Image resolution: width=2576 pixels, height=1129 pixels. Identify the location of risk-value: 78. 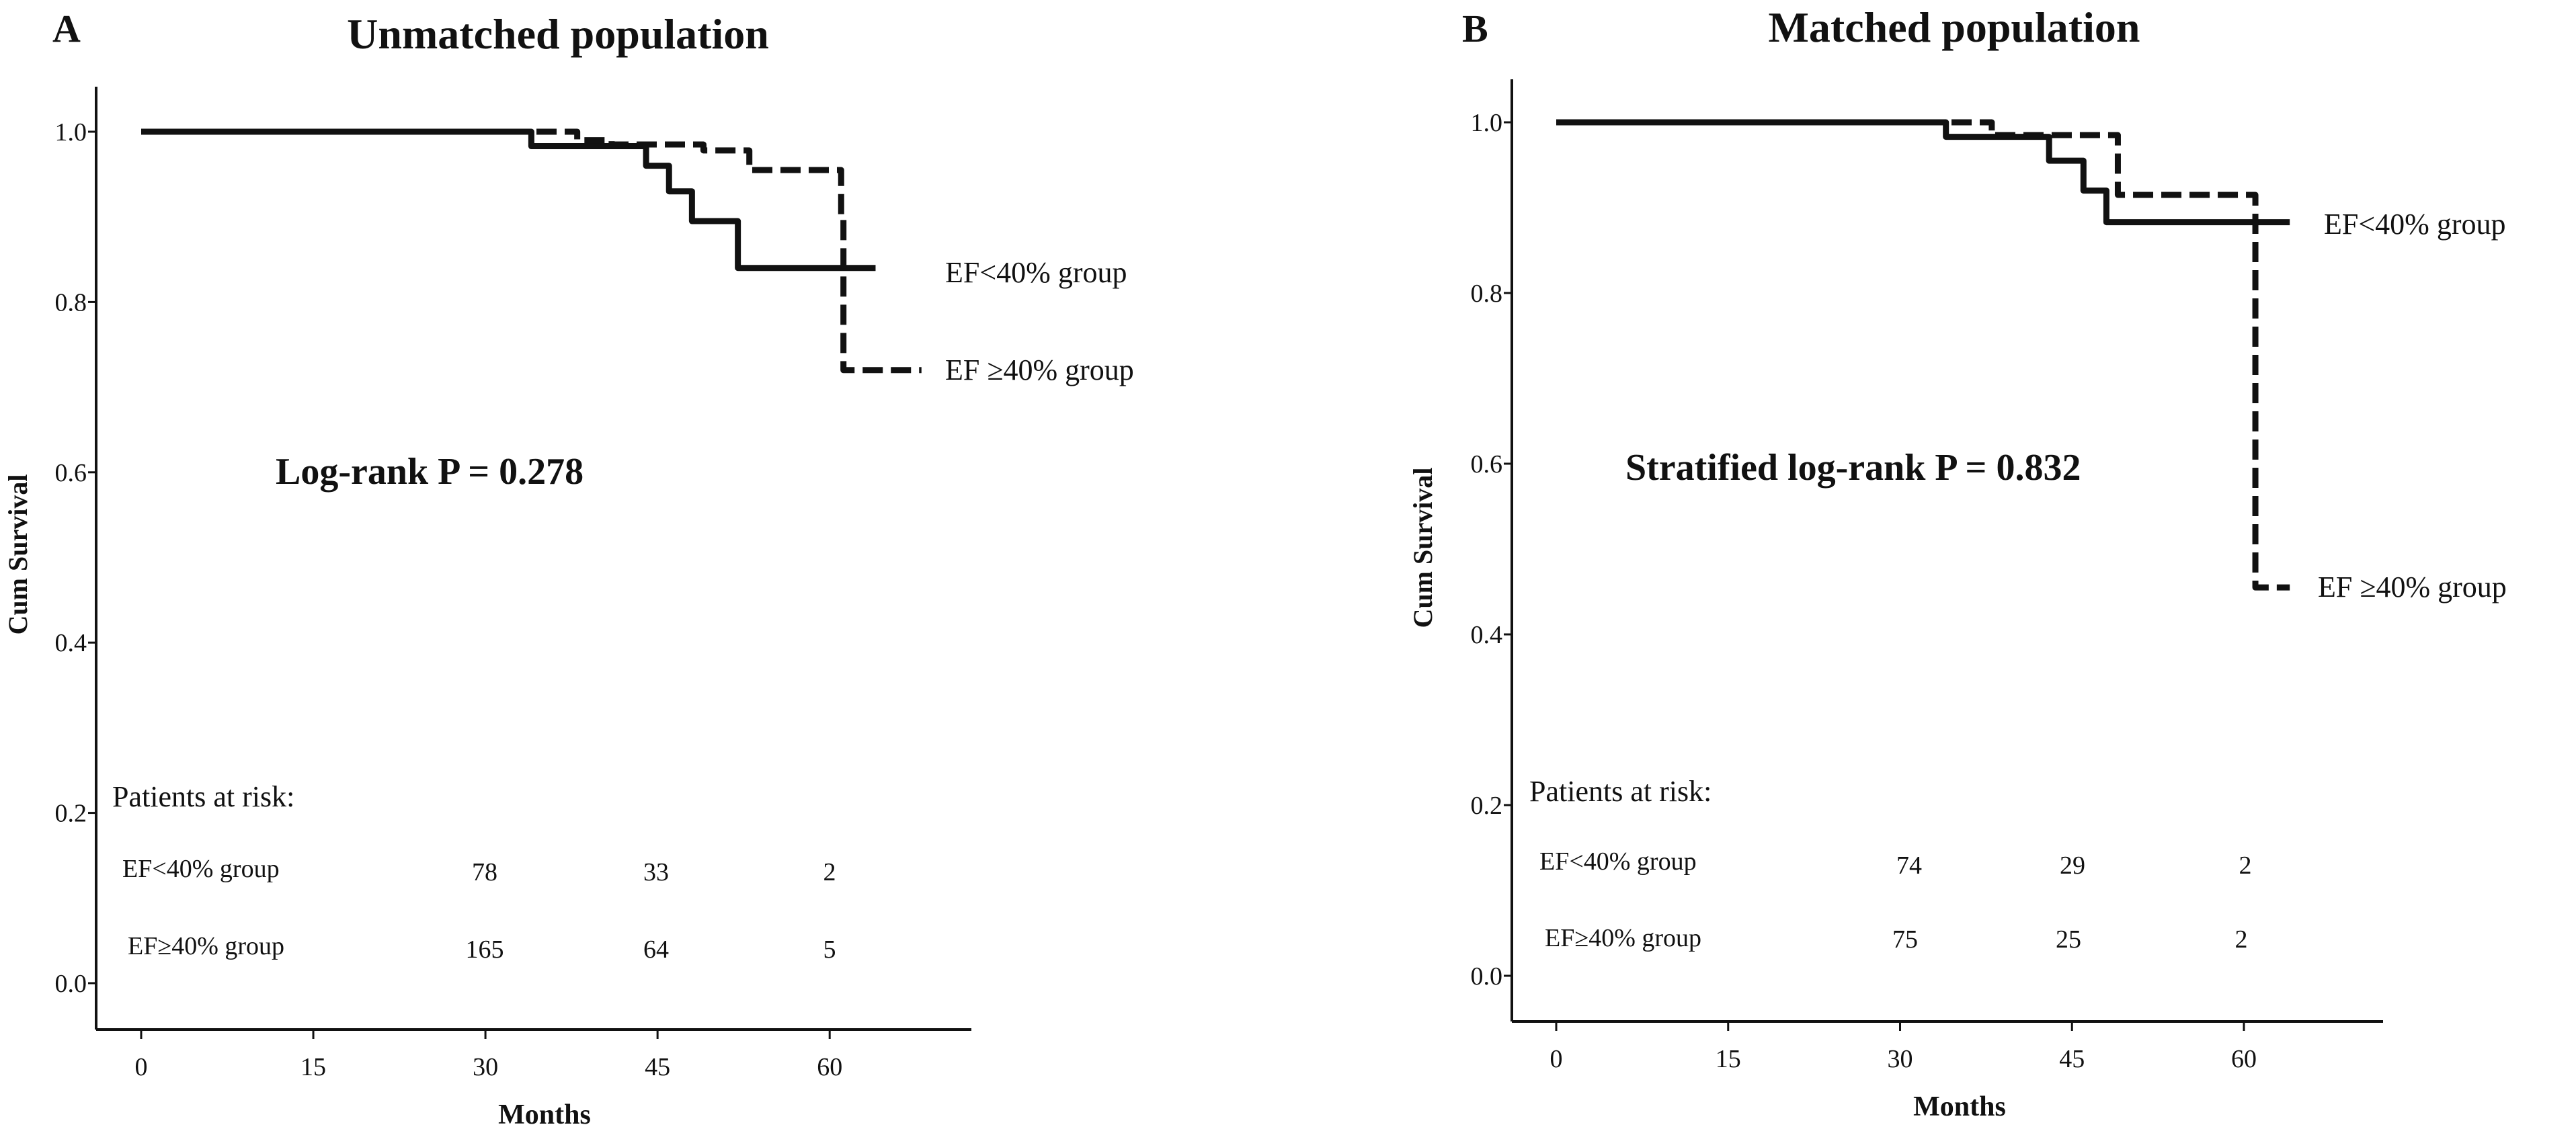
(484, 872).